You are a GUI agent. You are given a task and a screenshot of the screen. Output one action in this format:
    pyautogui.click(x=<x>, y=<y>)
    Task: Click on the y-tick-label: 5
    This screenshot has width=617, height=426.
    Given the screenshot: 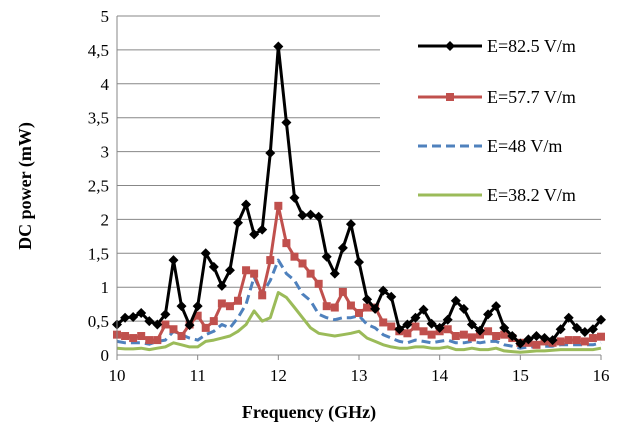 What is the action you would take?
    pyautogui.click(x=105, y=16)
    